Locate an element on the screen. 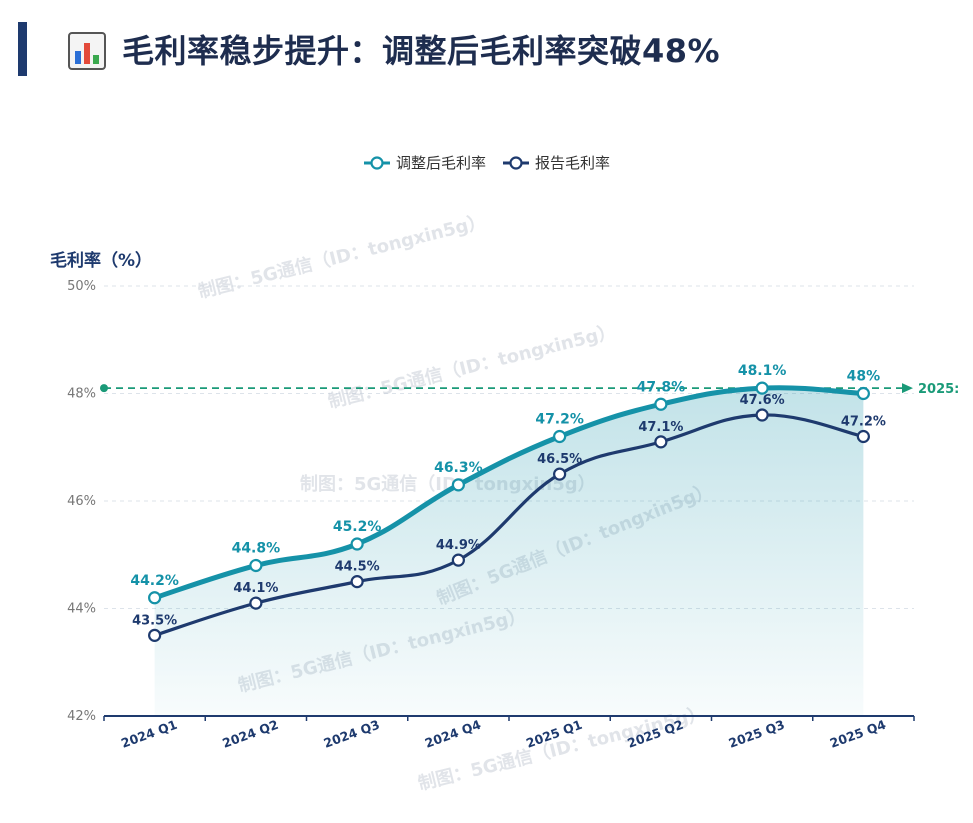 This screenshot has height=823, width=973. adjusted-data-label: 44.8% is located at coordinates (256, 549).